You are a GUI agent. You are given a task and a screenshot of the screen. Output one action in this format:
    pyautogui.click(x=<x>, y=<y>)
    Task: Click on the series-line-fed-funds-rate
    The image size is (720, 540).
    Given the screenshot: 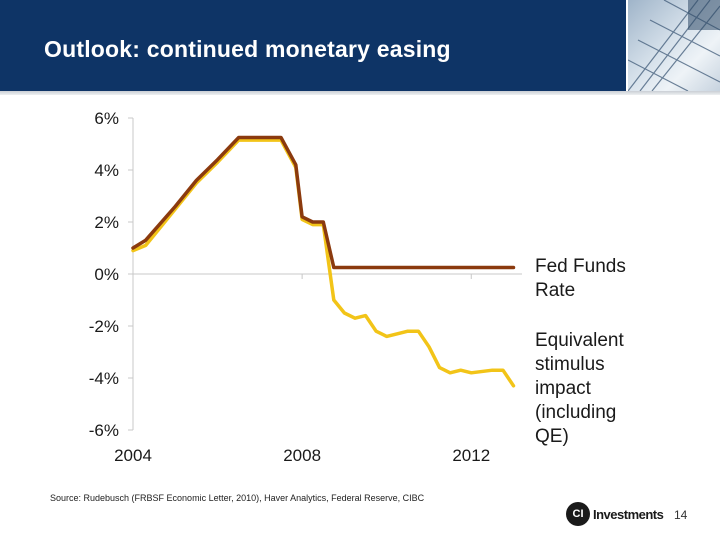 What is the action you would take?
    pyautogui.click(x=323, y=202)
    